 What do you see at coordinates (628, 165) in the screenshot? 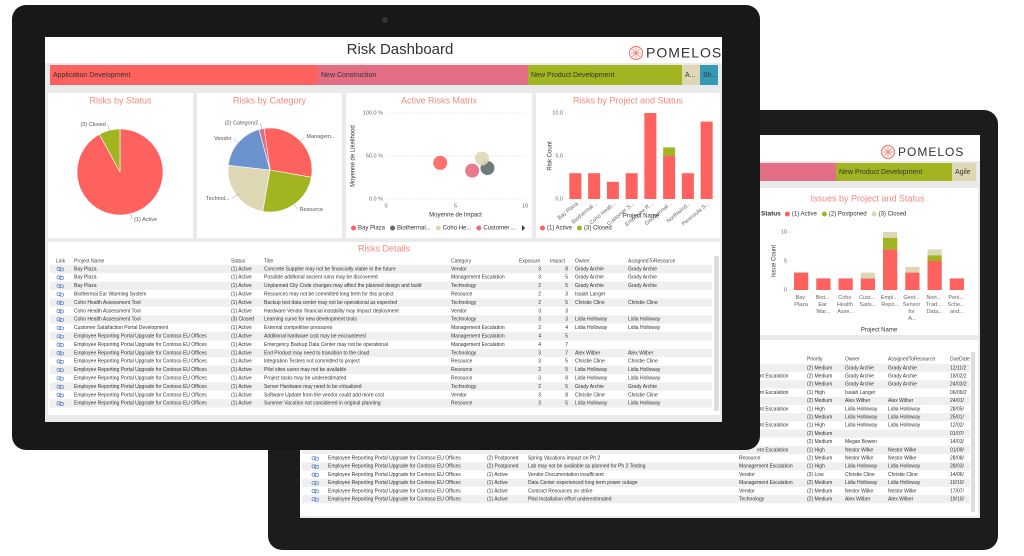
I see `chart-panel` at bounding box center [628, 165].